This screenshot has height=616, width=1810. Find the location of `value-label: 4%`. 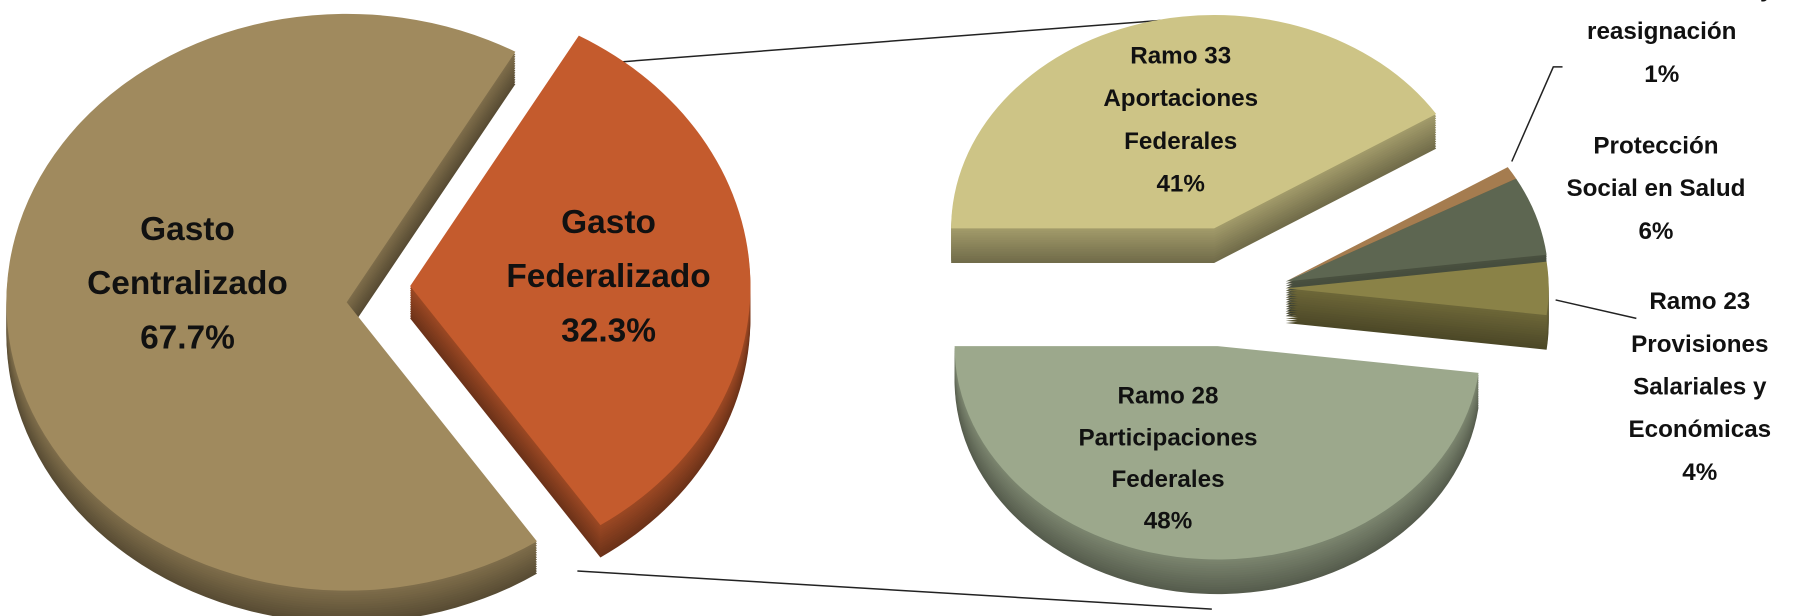

value-label: 4% is located at coordinates (1699, 472).